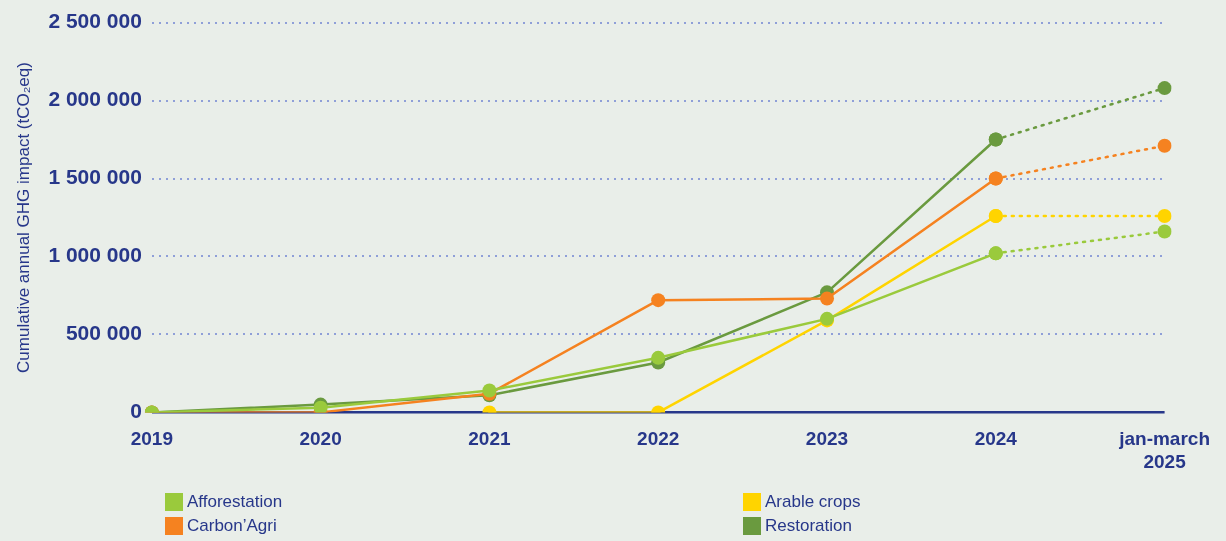 The width and height of the screenshot is (1226, 541). What do you see at coordinates (95, 21) in the screenshot?
I see `y-tick-label: 2 500 000` at bounding box center [95, 21].